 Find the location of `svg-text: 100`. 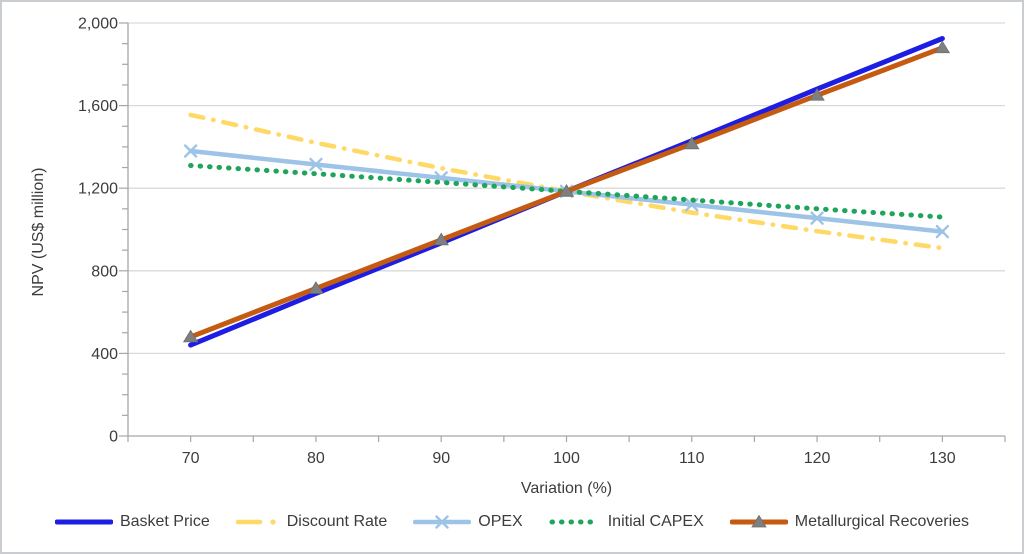

svg-text: 100 is located at coordinates (566, 458).